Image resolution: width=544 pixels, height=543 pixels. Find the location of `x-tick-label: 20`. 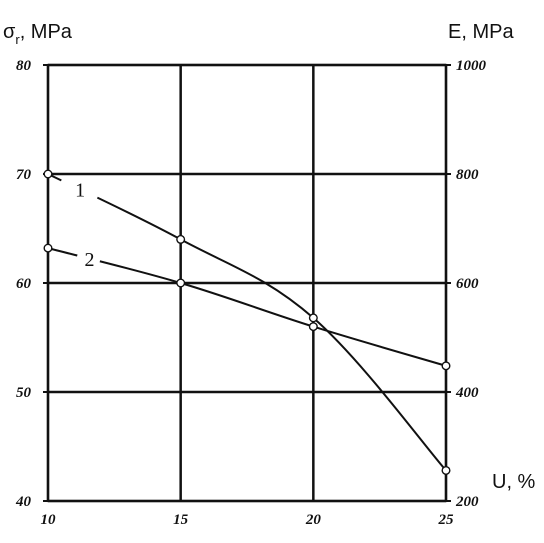

x-tick-label: 20 is located at coordinates (313, 520).